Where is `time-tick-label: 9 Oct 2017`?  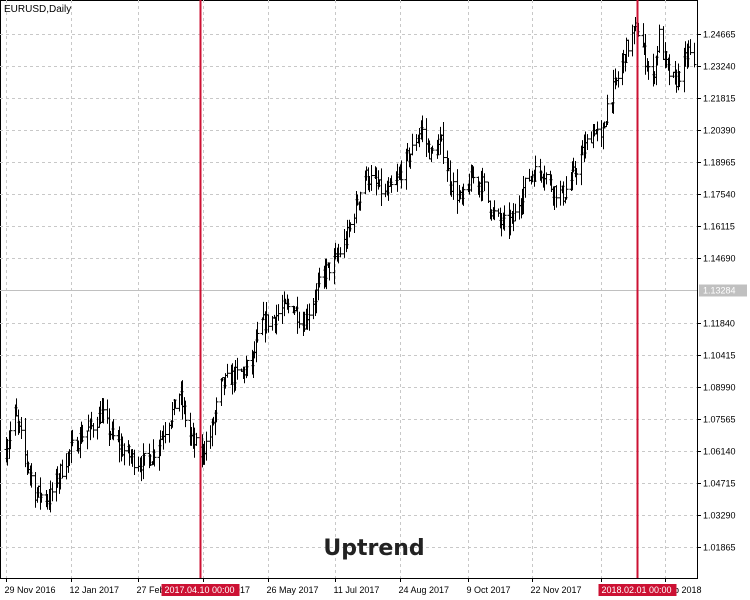 time-tick-label: 9 Oct 2017 is located at coordinates (489, 590).